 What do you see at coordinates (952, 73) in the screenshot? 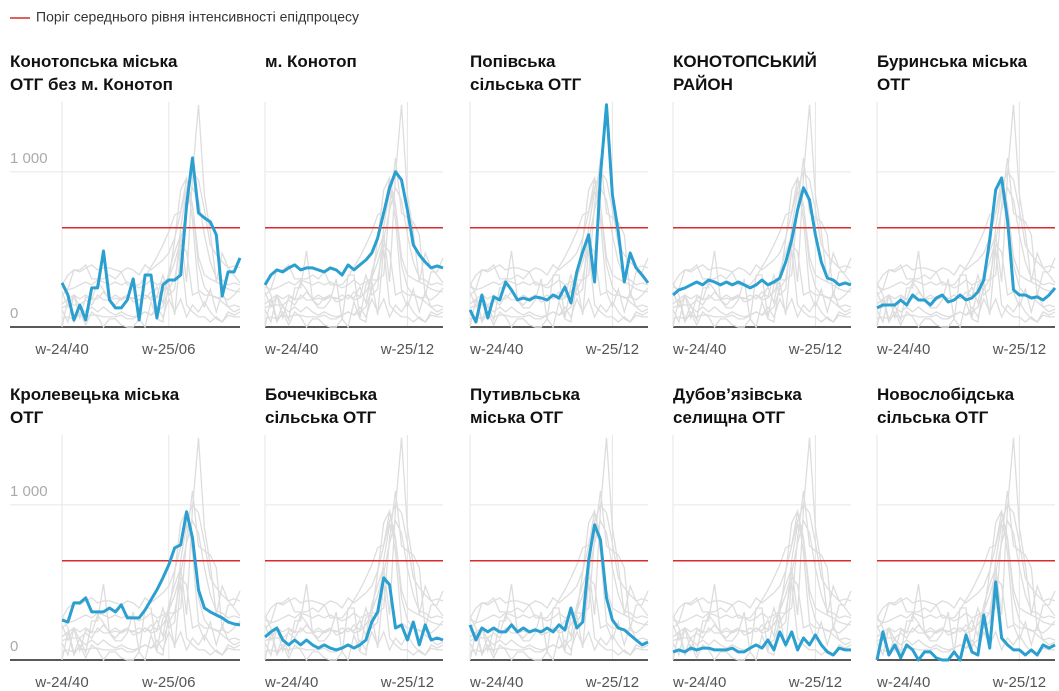
I see `panel-title: Буринська міська ОТГ` at bounding box center [952, 73].